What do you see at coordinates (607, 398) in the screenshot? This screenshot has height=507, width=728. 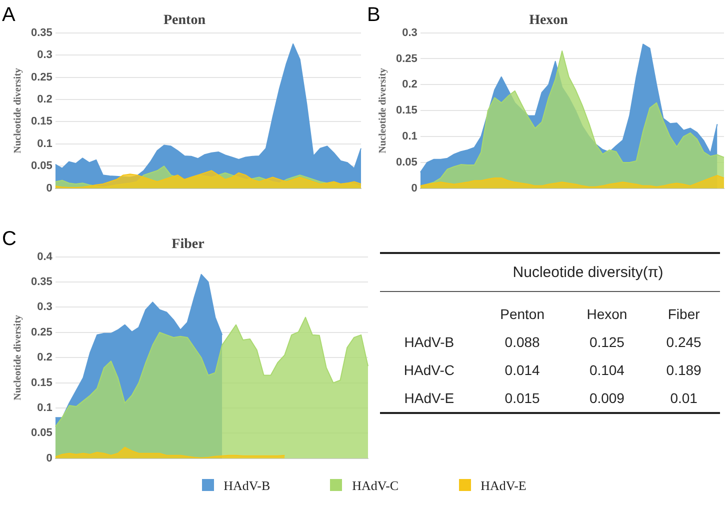 I see `data-label: 0.009` at bounding box center [607, 398].